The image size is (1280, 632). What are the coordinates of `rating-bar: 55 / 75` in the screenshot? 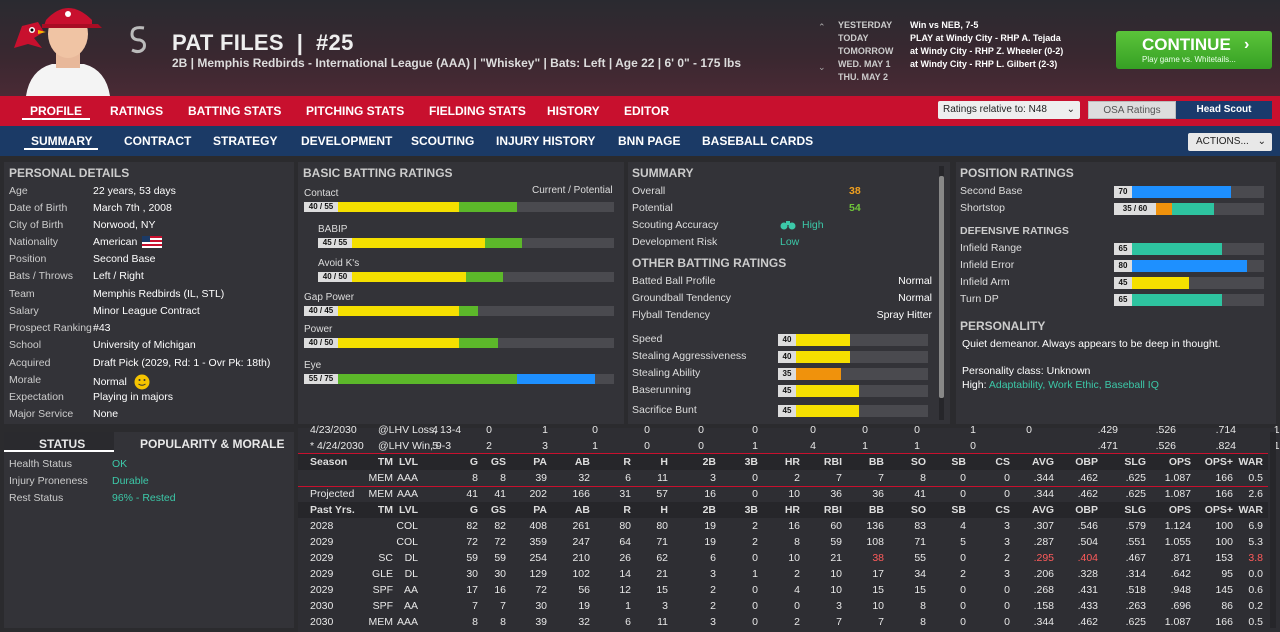 It's located at (459, 379).